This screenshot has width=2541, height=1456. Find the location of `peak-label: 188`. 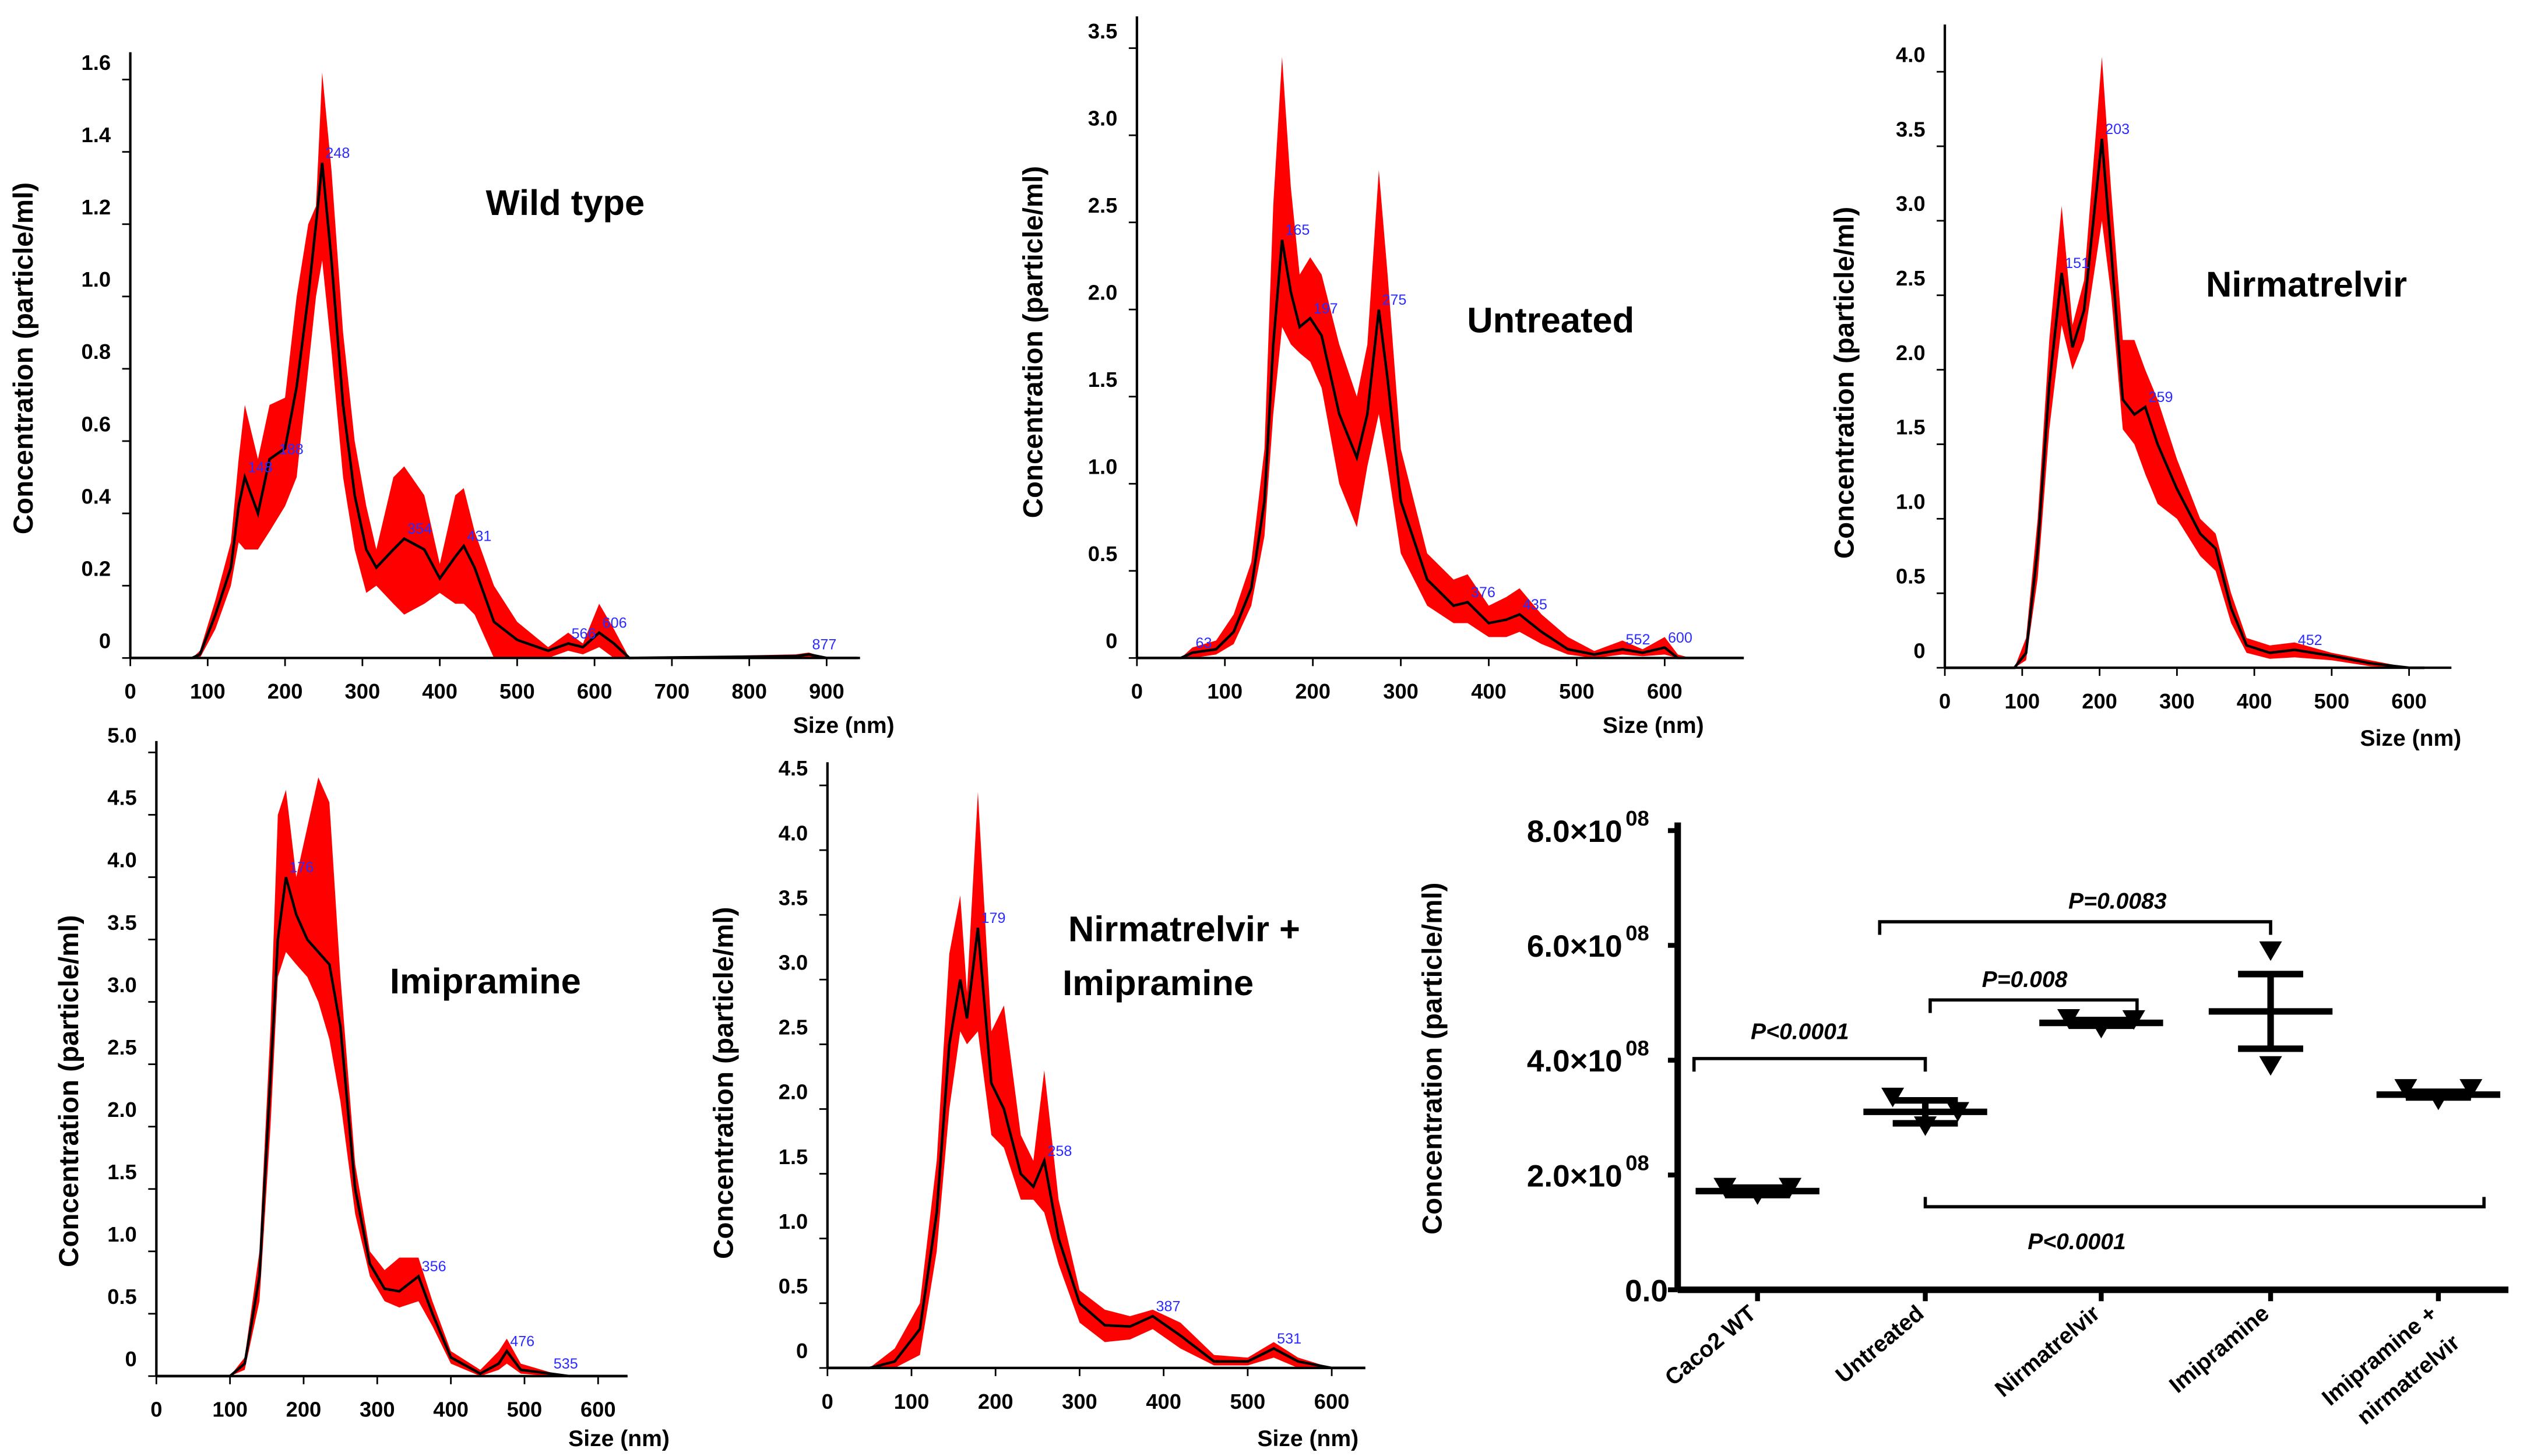

peak-label: 188 is located at coordinates (291, 450).